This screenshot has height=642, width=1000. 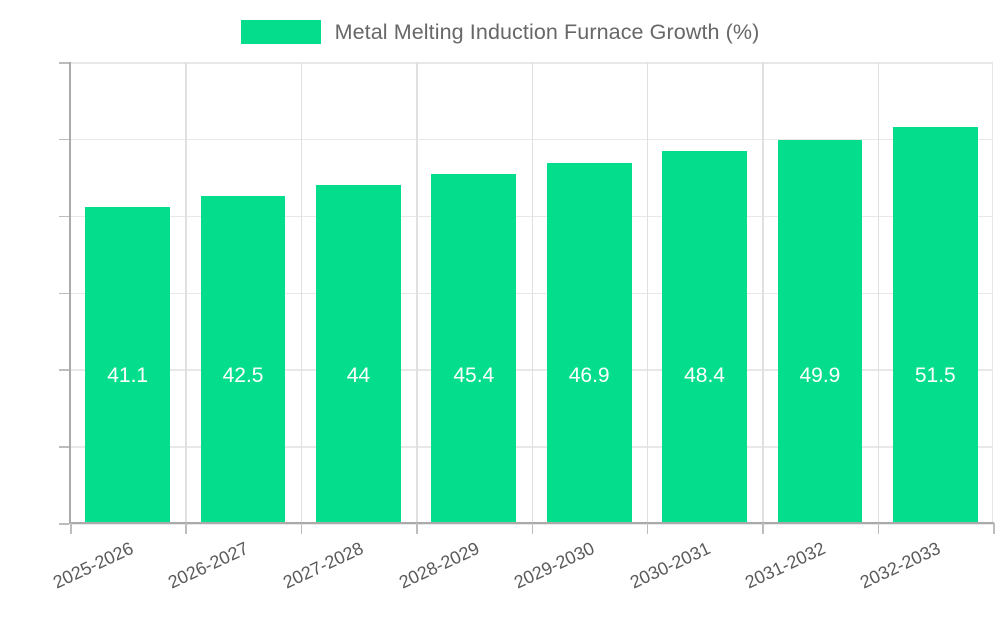 What do you see at coordinates (358, 375) in the screenshot?
I see `bar-value-label: 44` at bounding box center [358, 375].